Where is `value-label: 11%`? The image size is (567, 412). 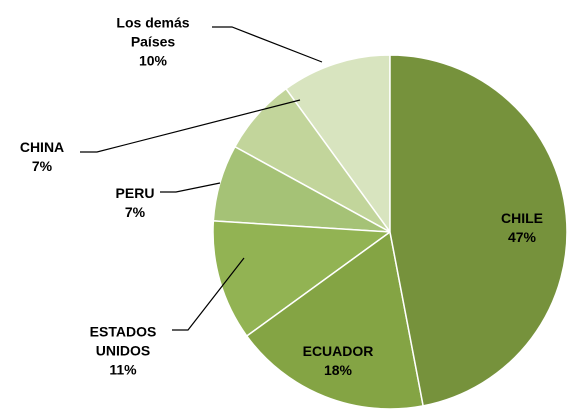 value-label: 11% is located at coordinates (123, 369).